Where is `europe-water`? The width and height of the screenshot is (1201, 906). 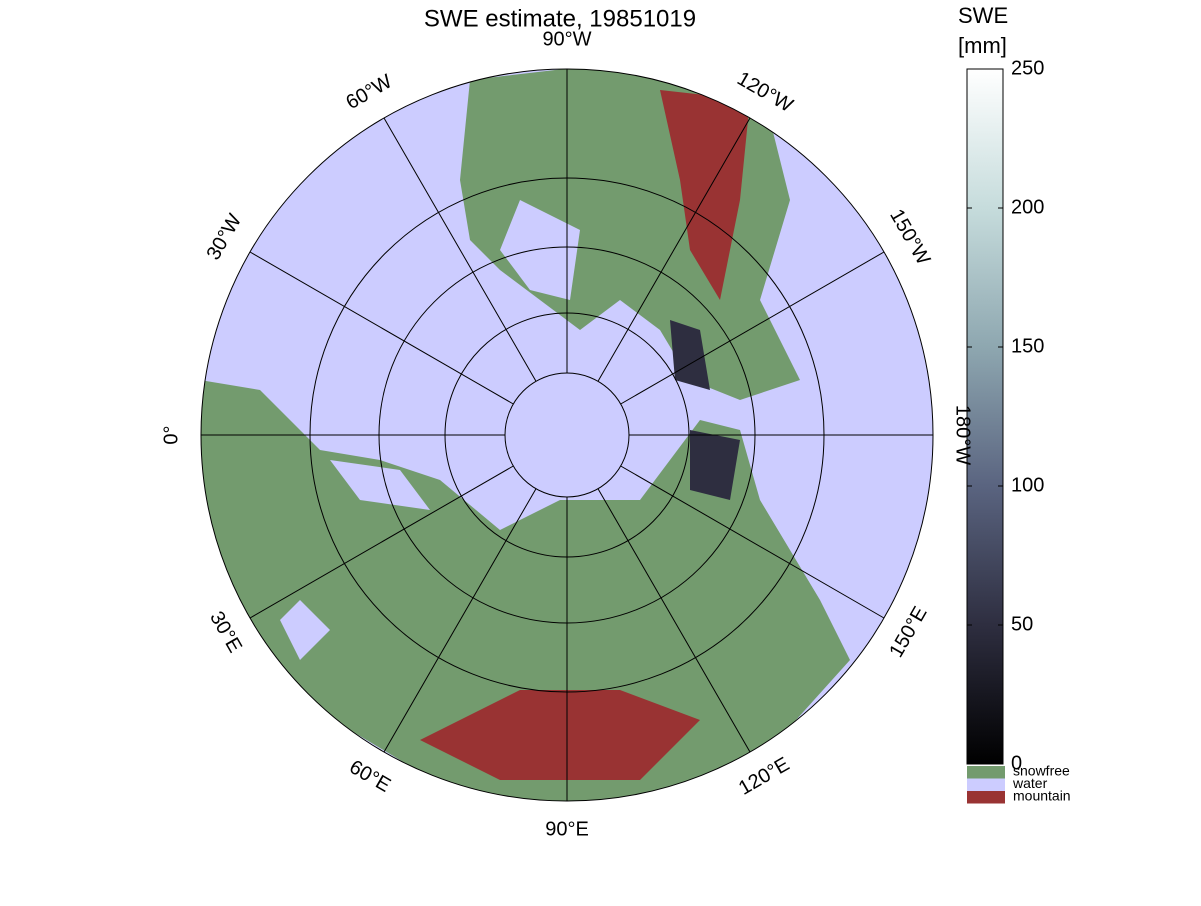
europe-water is located at coordinates (355, 560).